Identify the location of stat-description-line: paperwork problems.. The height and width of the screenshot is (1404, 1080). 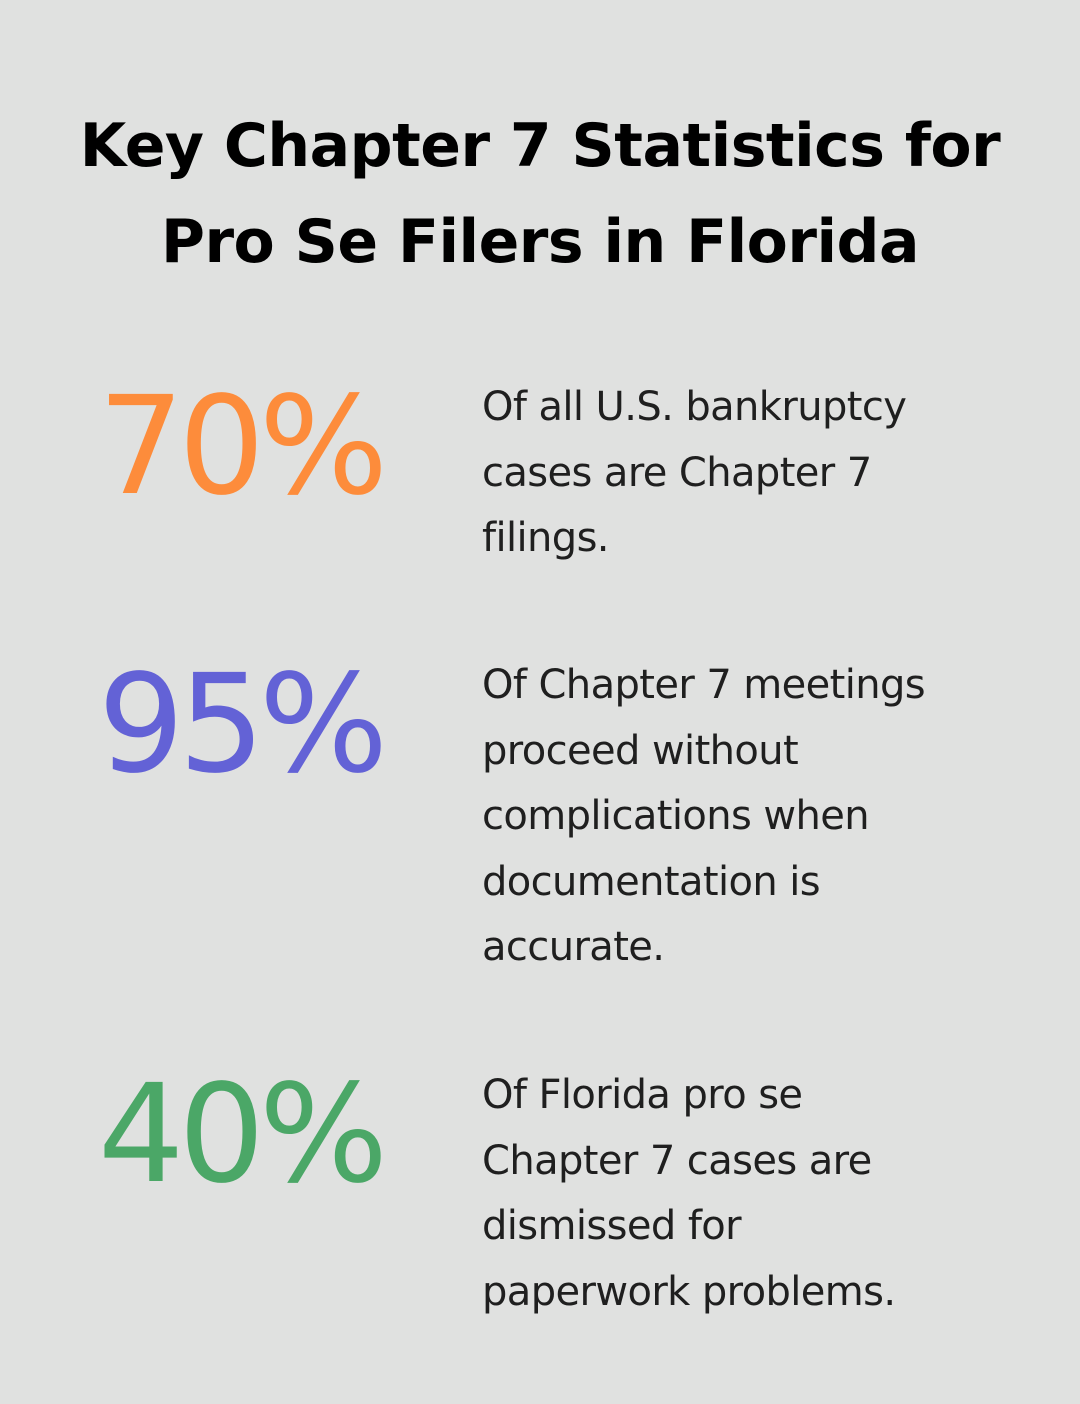
(689, 1291).